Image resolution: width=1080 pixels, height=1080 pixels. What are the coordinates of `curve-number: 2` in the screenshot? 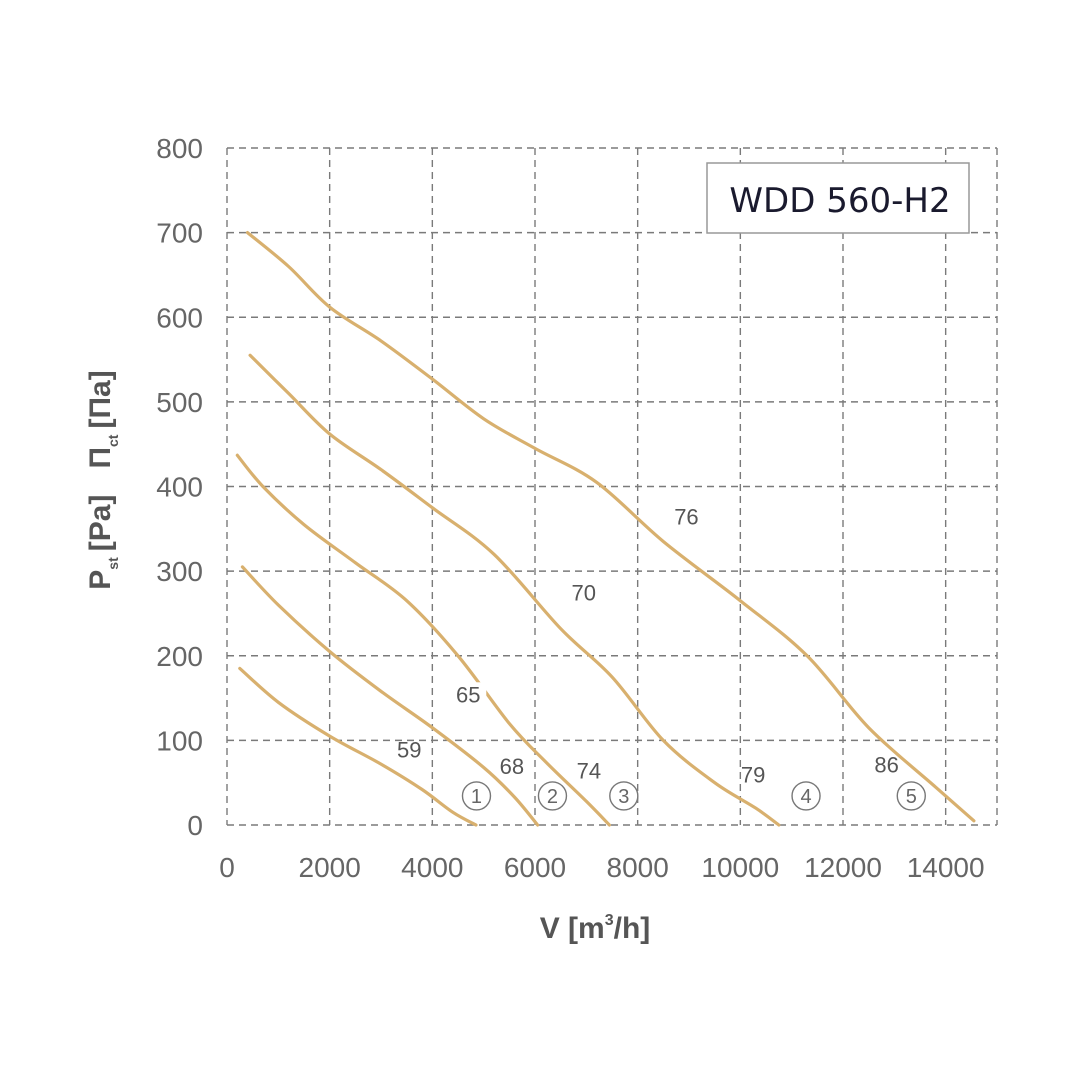 It's located at (552, 797).